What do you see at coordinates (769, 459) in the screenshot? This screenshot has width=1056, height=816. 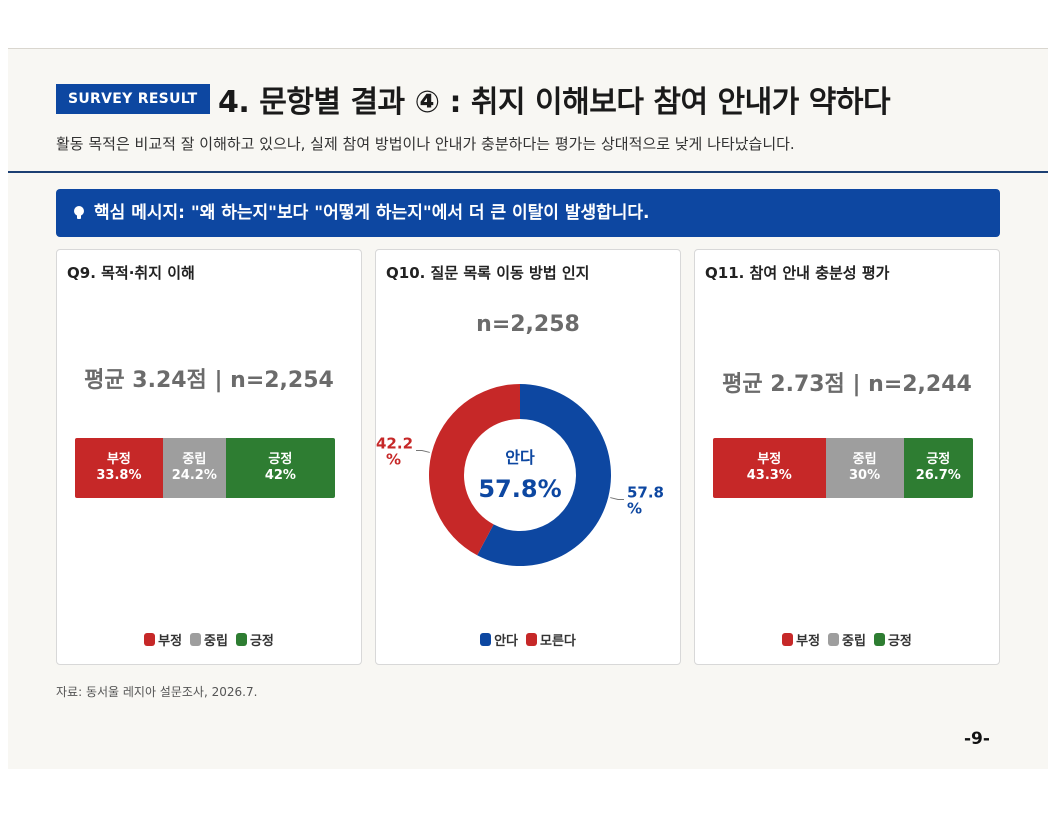 I see `q11-segment-name: 부정` at bounding box center [769, 459].